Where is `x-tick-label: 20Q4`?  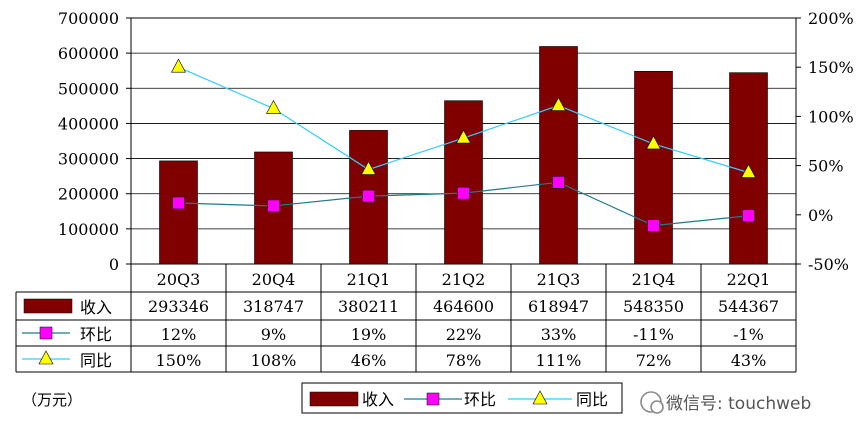 x-tick-label: 20Q4 is located at coordinates (274, 279).